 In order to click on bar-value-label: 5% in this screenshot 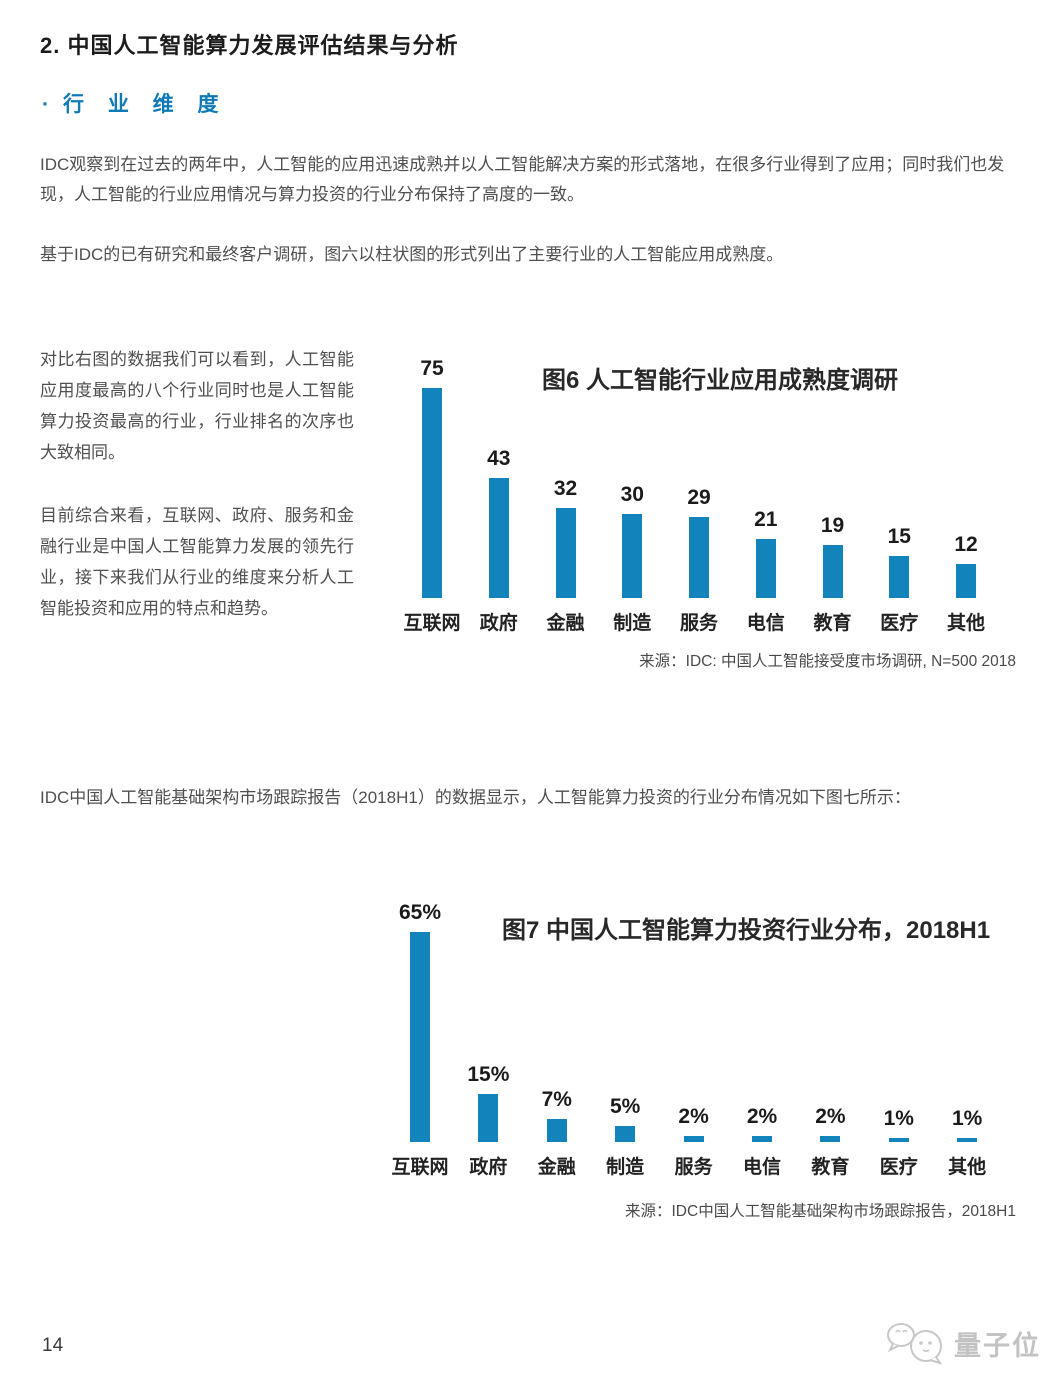, I will do `click(625, 1106)`.